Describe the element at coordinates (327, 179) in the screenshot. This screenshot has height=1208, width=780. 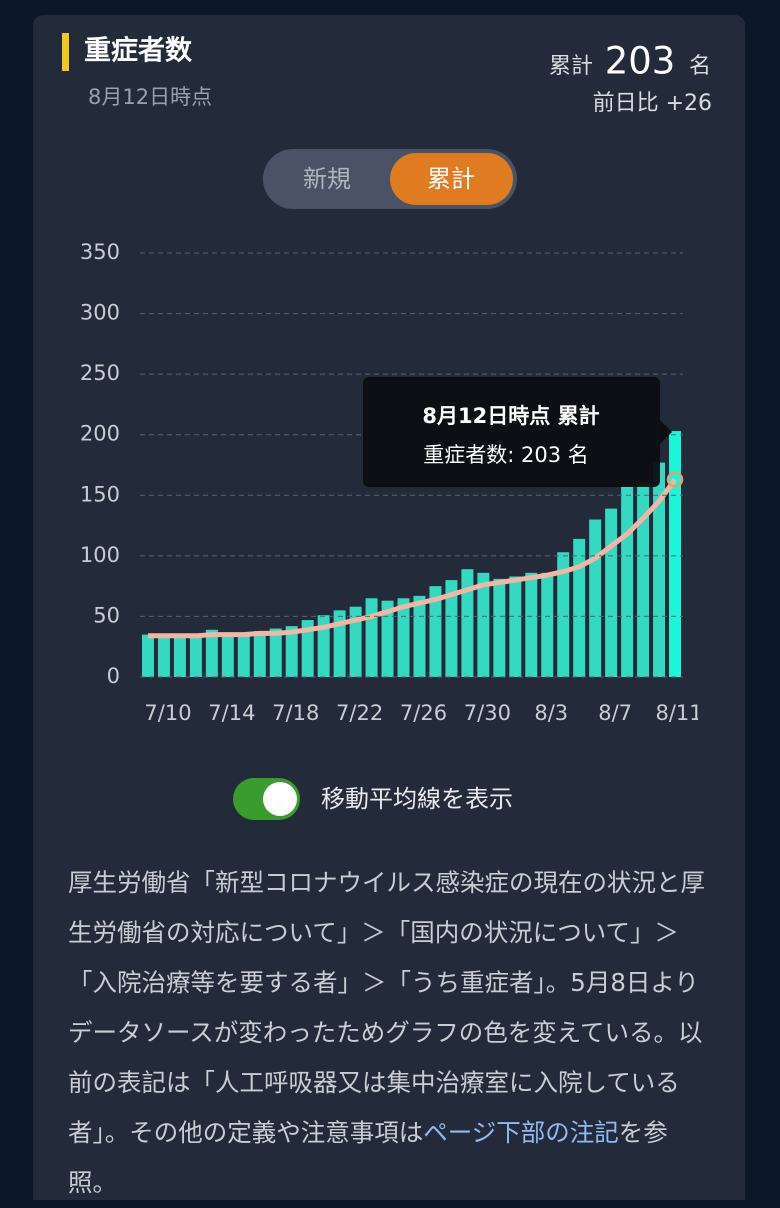
I see `tab: 新規` at that location.